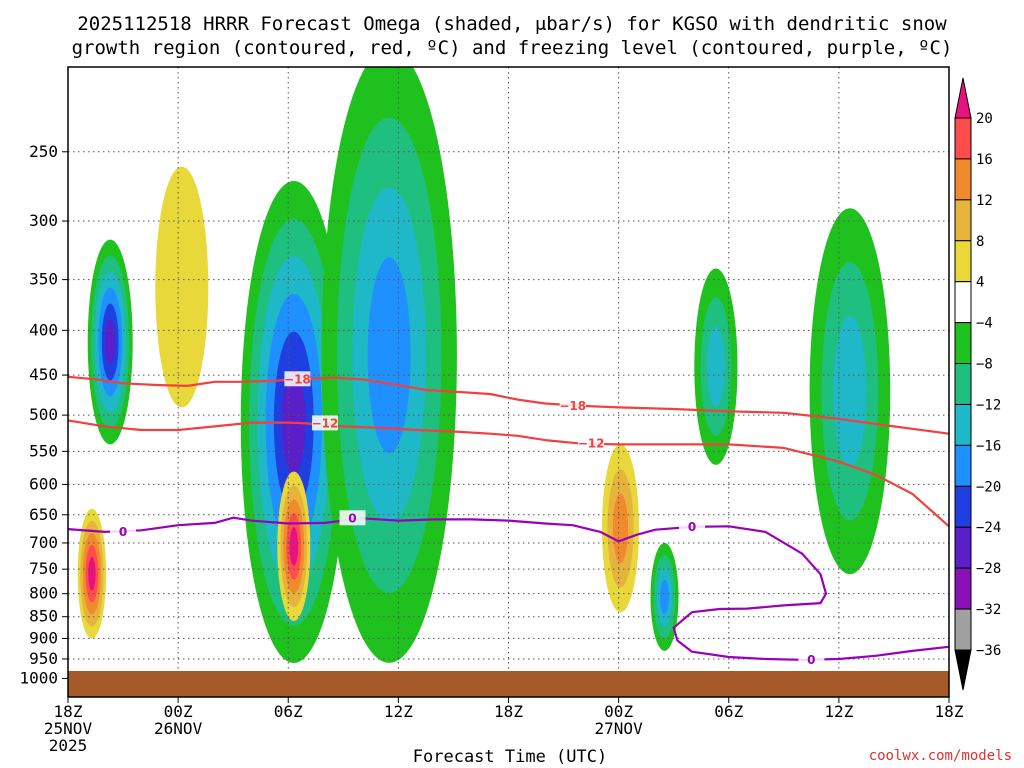  Describe the element at coordinates (988, 487) in the screenshot. I see `colorbar-label-9: −20` at that location.